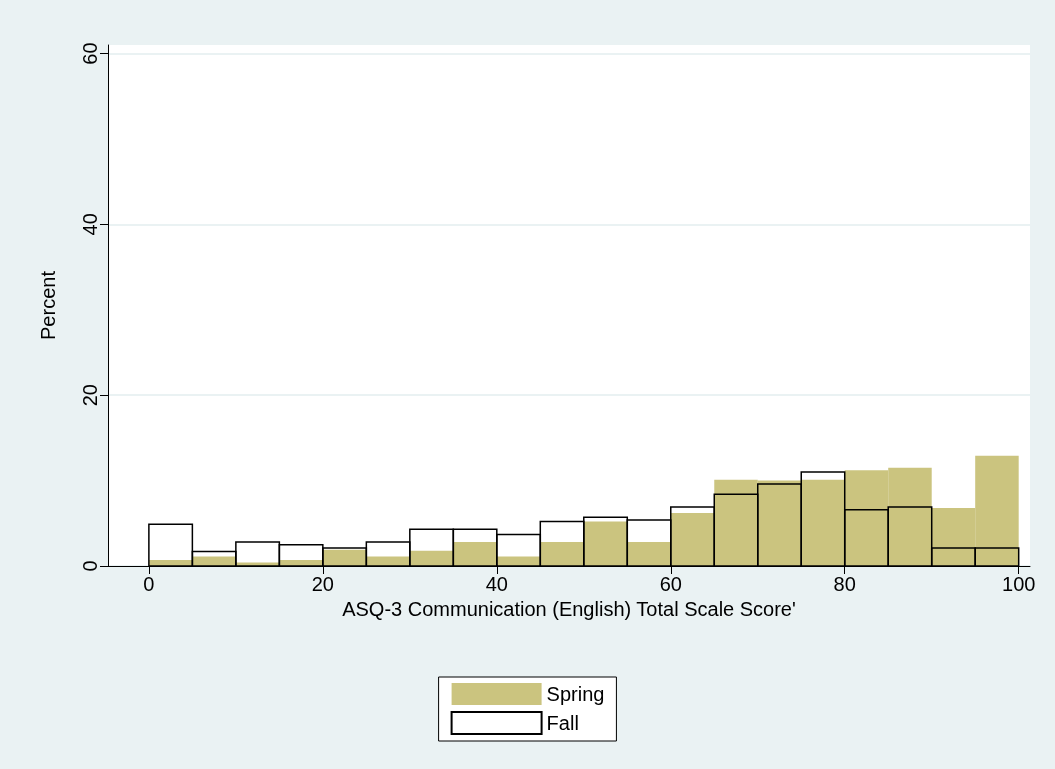 This screenshot has height=769, width=1055. Describe the element at coordinates (90, 224) in the screenshot. I see `y-tick-label: 40` at that location.